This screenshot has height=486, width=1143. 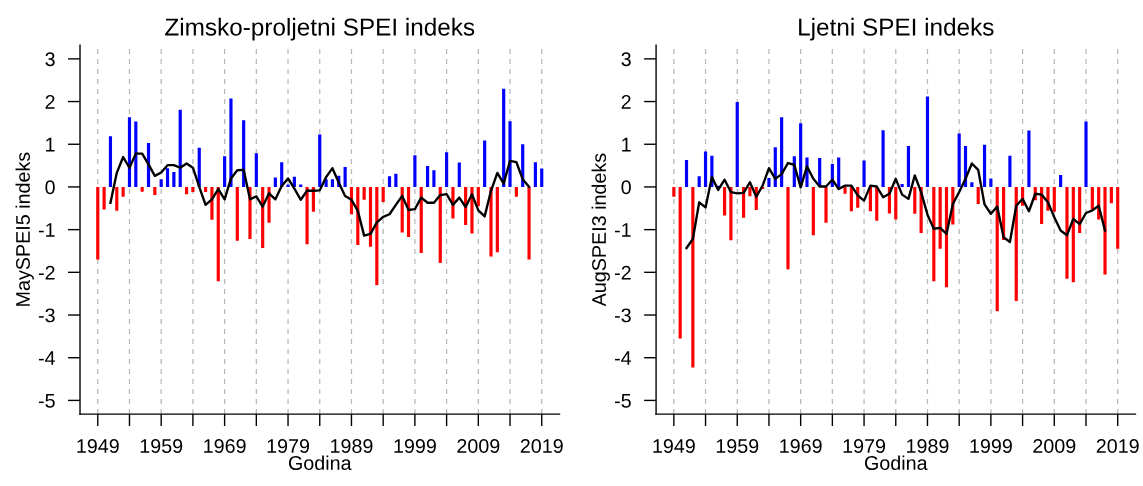 What do you see at coordinates (600, 230) in the screenshot?
I see `y-axis-title: AugSPEI3 indeks` at bounding box center [600, 230].